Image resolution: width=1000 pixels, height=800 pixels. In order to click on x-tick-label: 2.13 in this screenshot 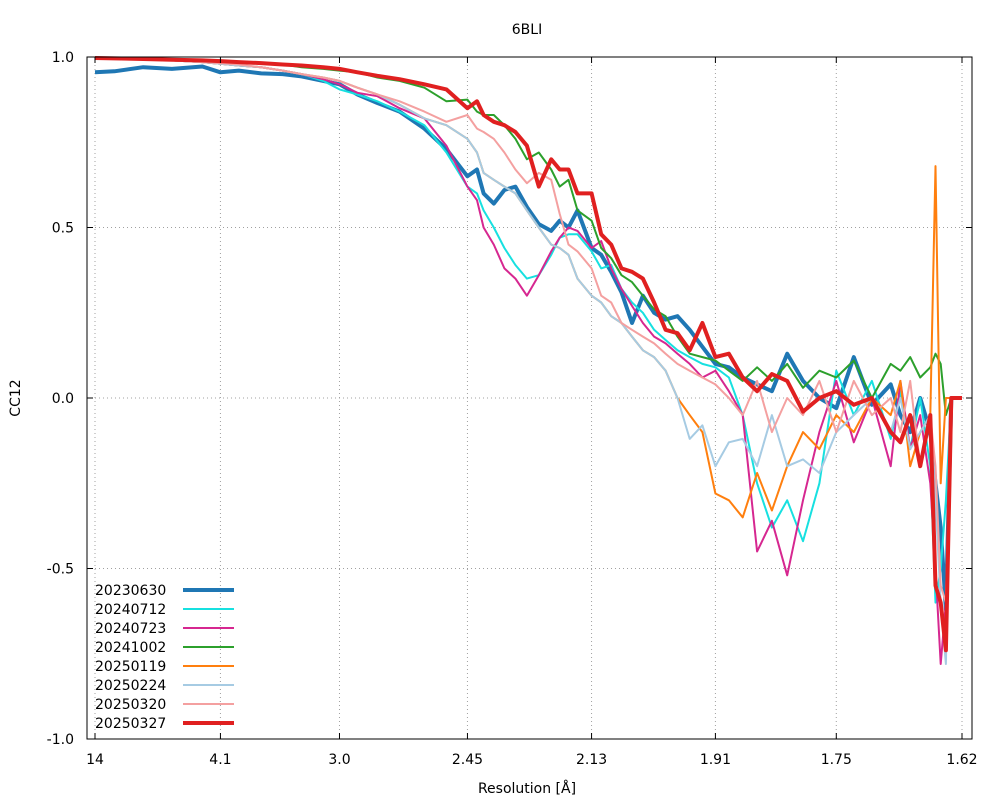, I will do `click(591, 760)`.